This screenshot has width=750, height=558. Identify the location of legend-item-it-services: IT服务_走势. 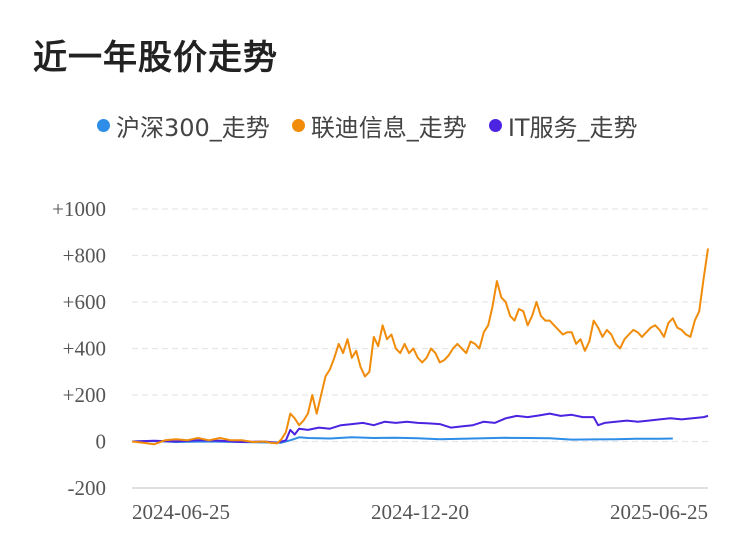
(563, 125).